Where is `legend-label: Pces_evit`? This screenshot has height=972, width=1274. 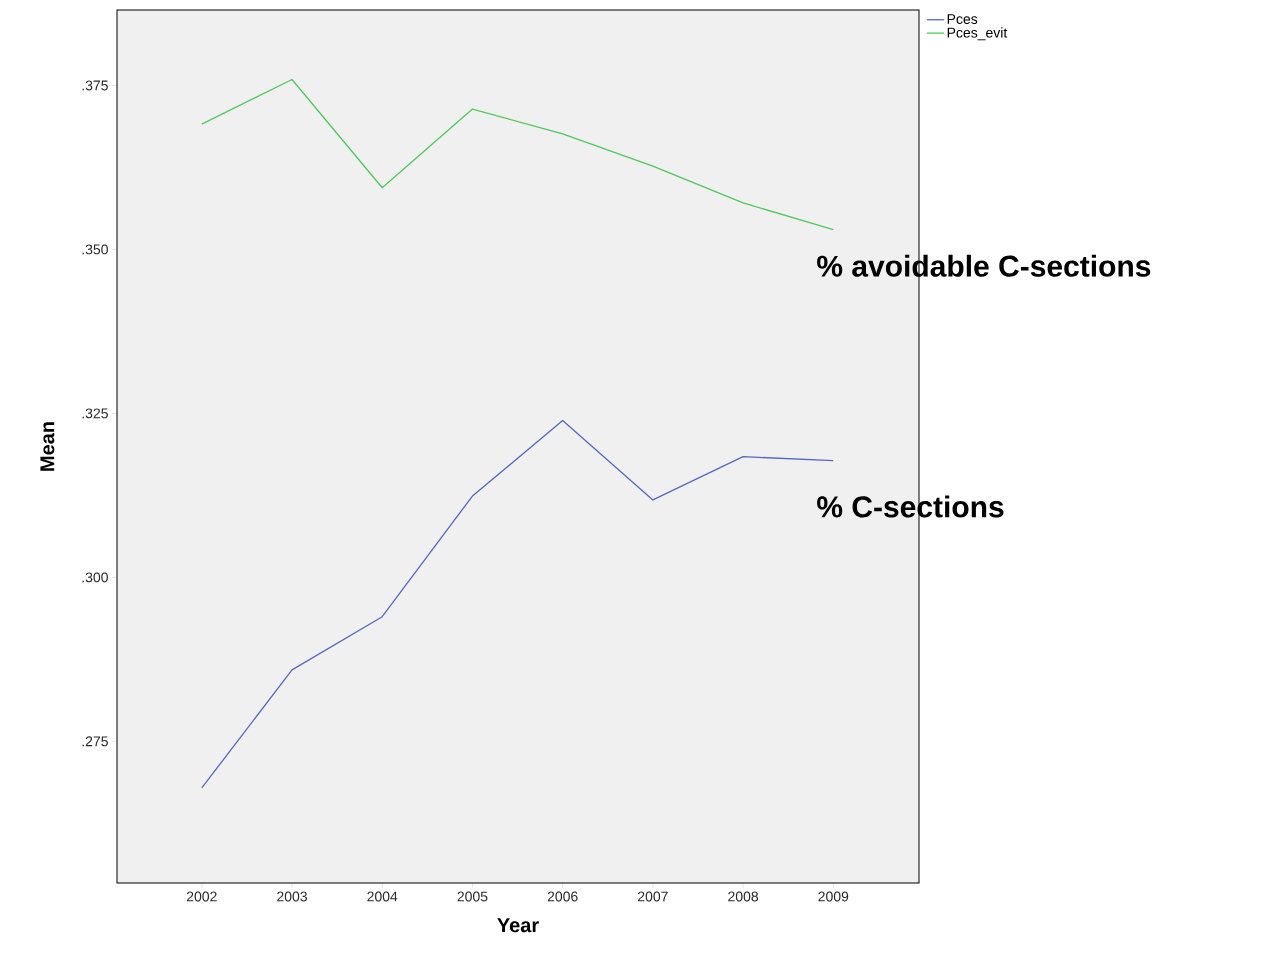 legend-label: Pces_evit is located at coordinates (977, 34).